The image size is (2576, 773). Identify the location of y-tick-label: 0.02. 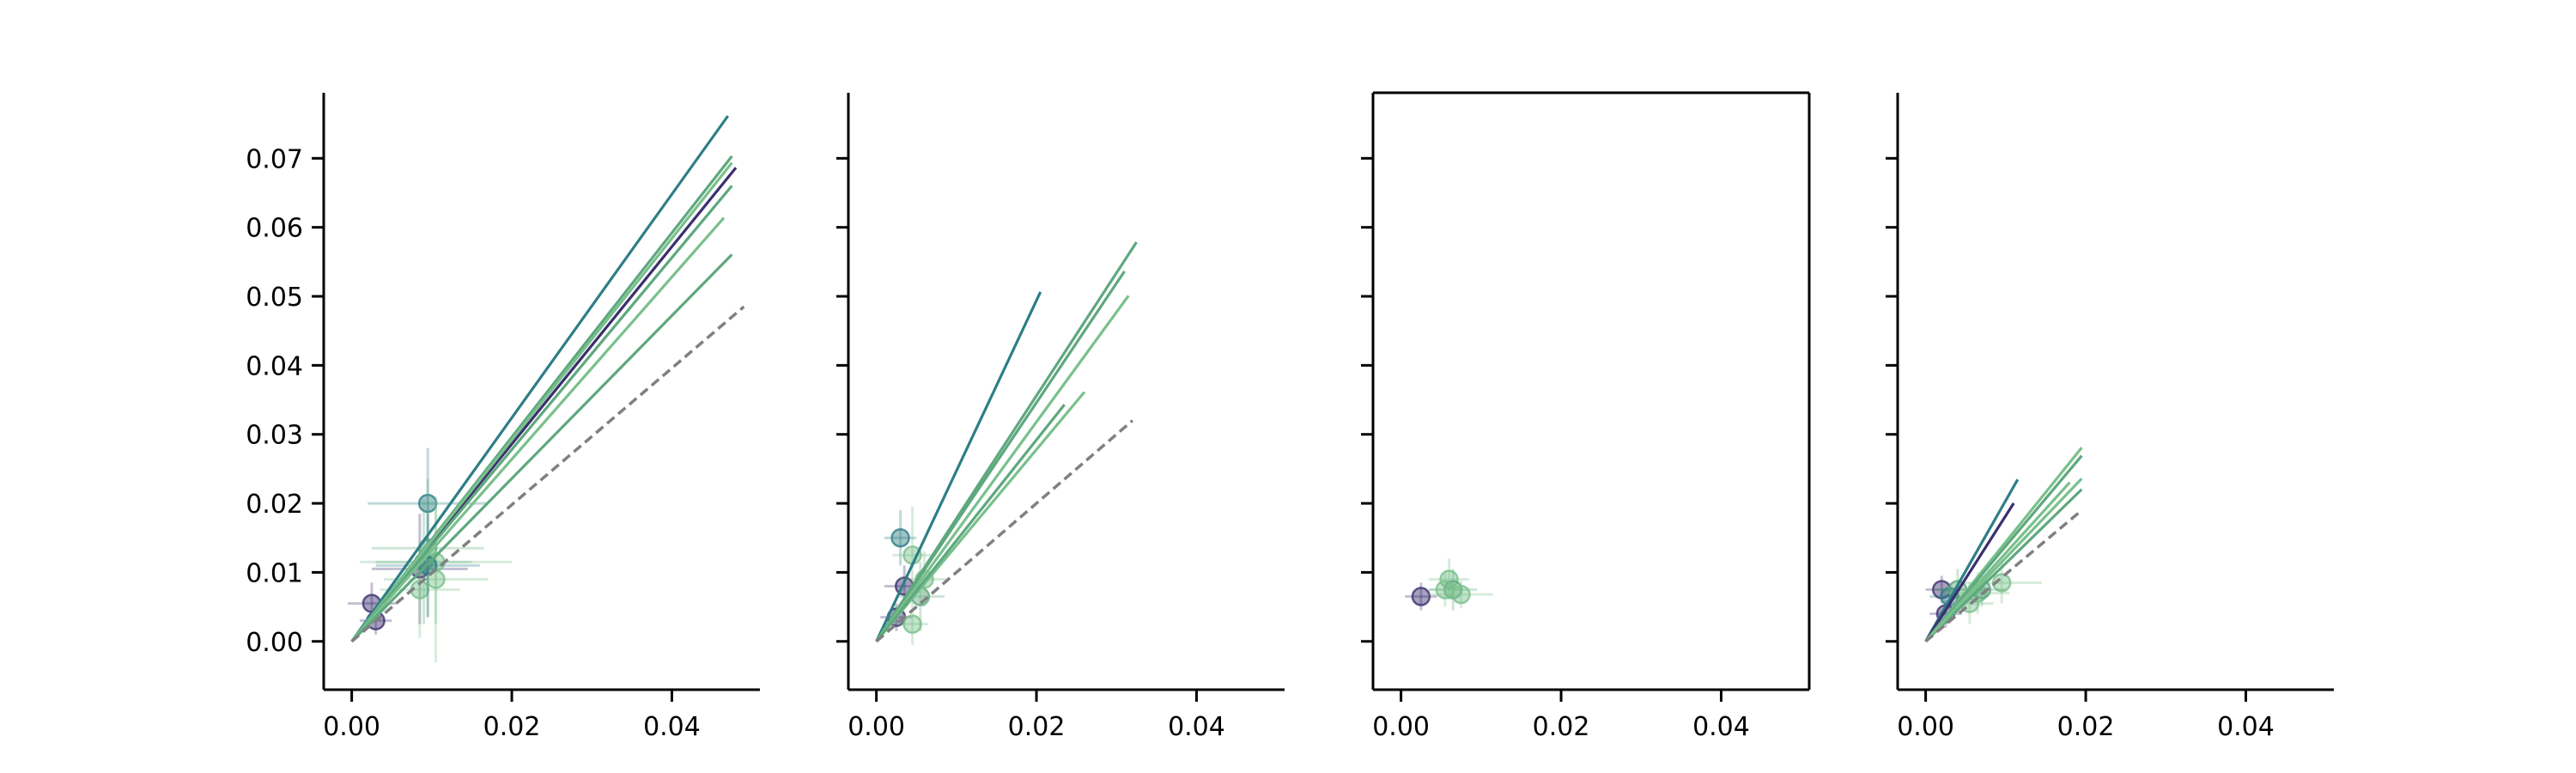
(274, 505).